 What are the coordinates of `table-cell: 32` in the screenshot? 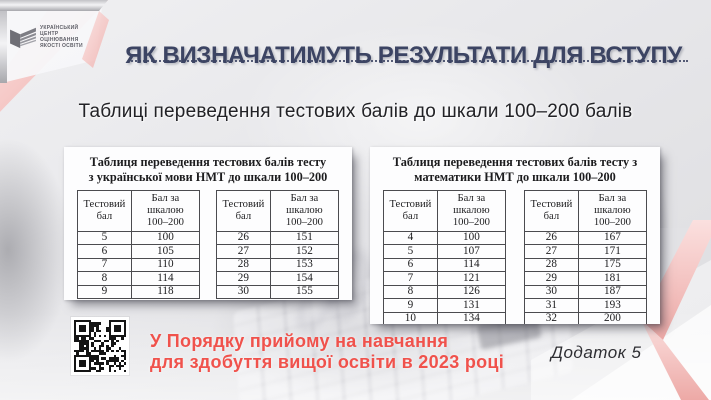 It's located at (551, 317).